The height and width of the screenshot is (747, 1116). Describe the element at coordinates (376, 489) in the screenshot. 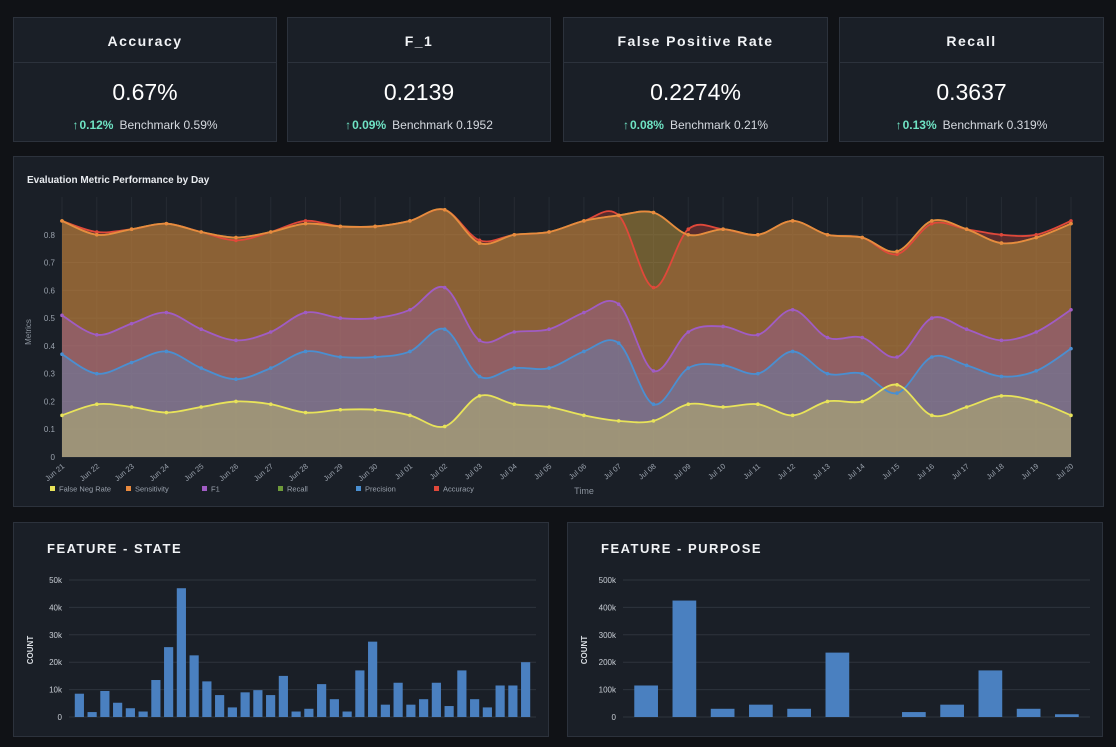

I see `legend-item: Precision` at that location.